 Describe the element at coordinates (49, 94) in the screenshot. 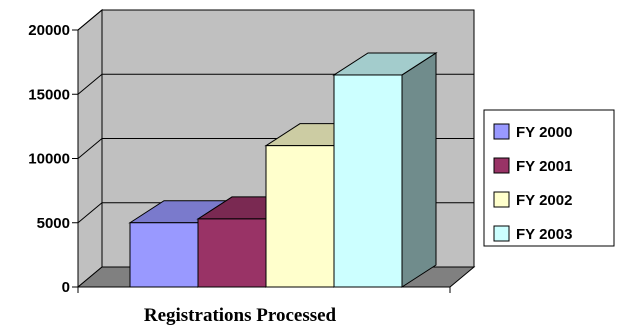

I see `y-tick-label: 15000` at that location.